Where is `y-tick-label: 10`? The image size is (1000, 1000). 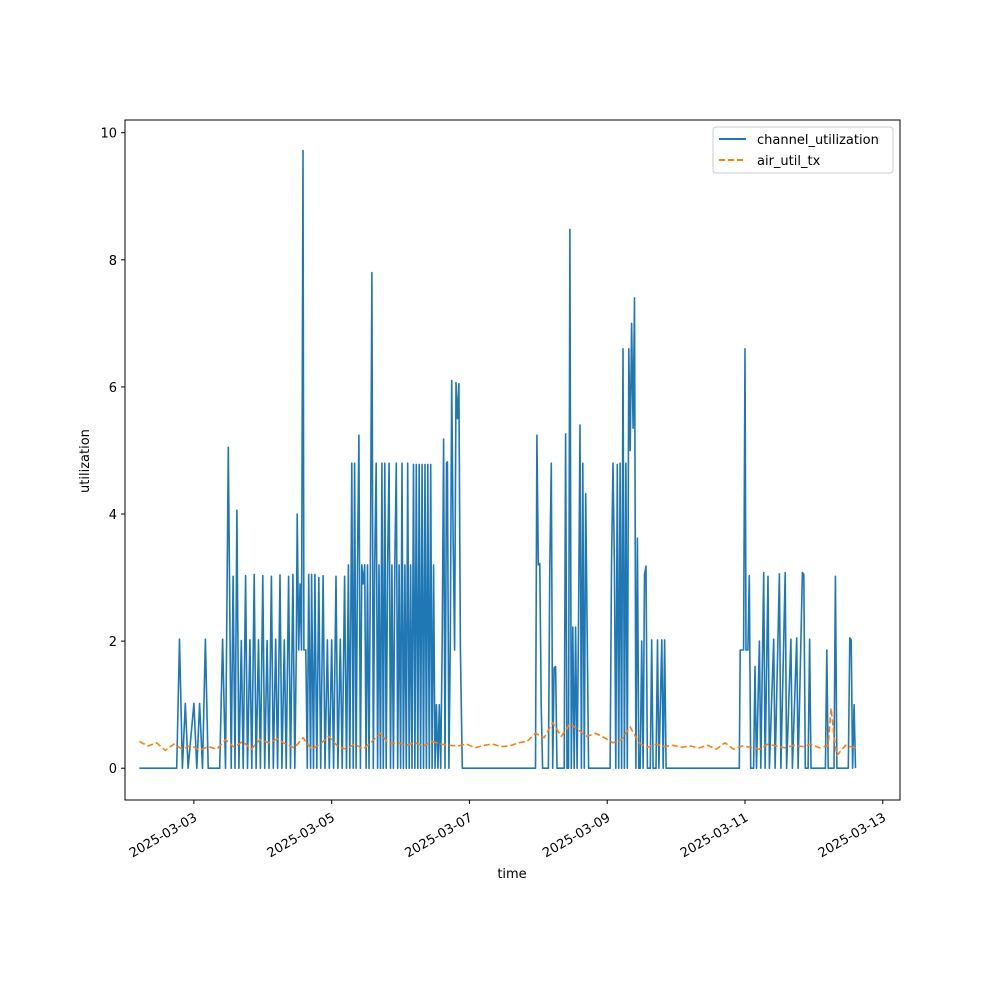 y-tick-label: 10 is located at coordinates (108, 134).